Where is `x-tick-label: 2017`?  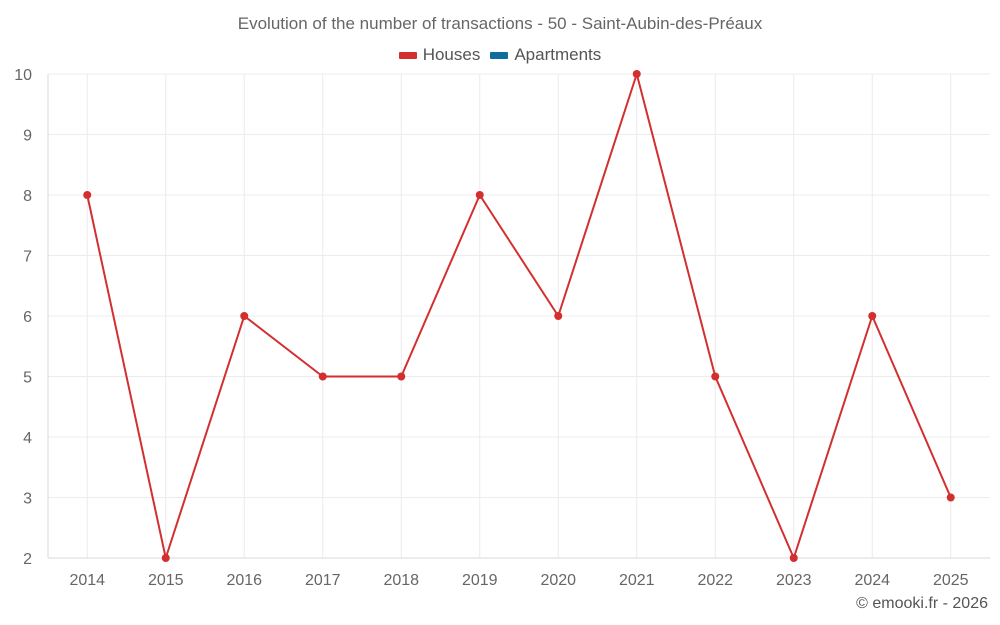 x-tick-label: 2017 is located at coordinates (323, 580).